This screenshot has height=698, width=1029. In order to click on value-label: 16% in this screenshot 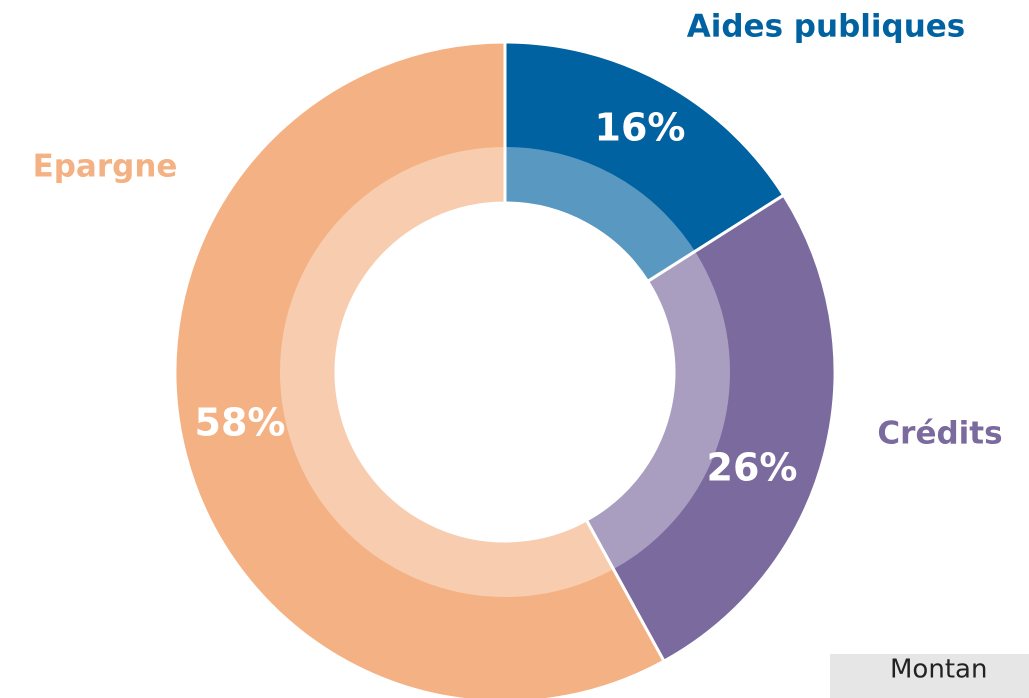, I will do `click(640, 128)`.